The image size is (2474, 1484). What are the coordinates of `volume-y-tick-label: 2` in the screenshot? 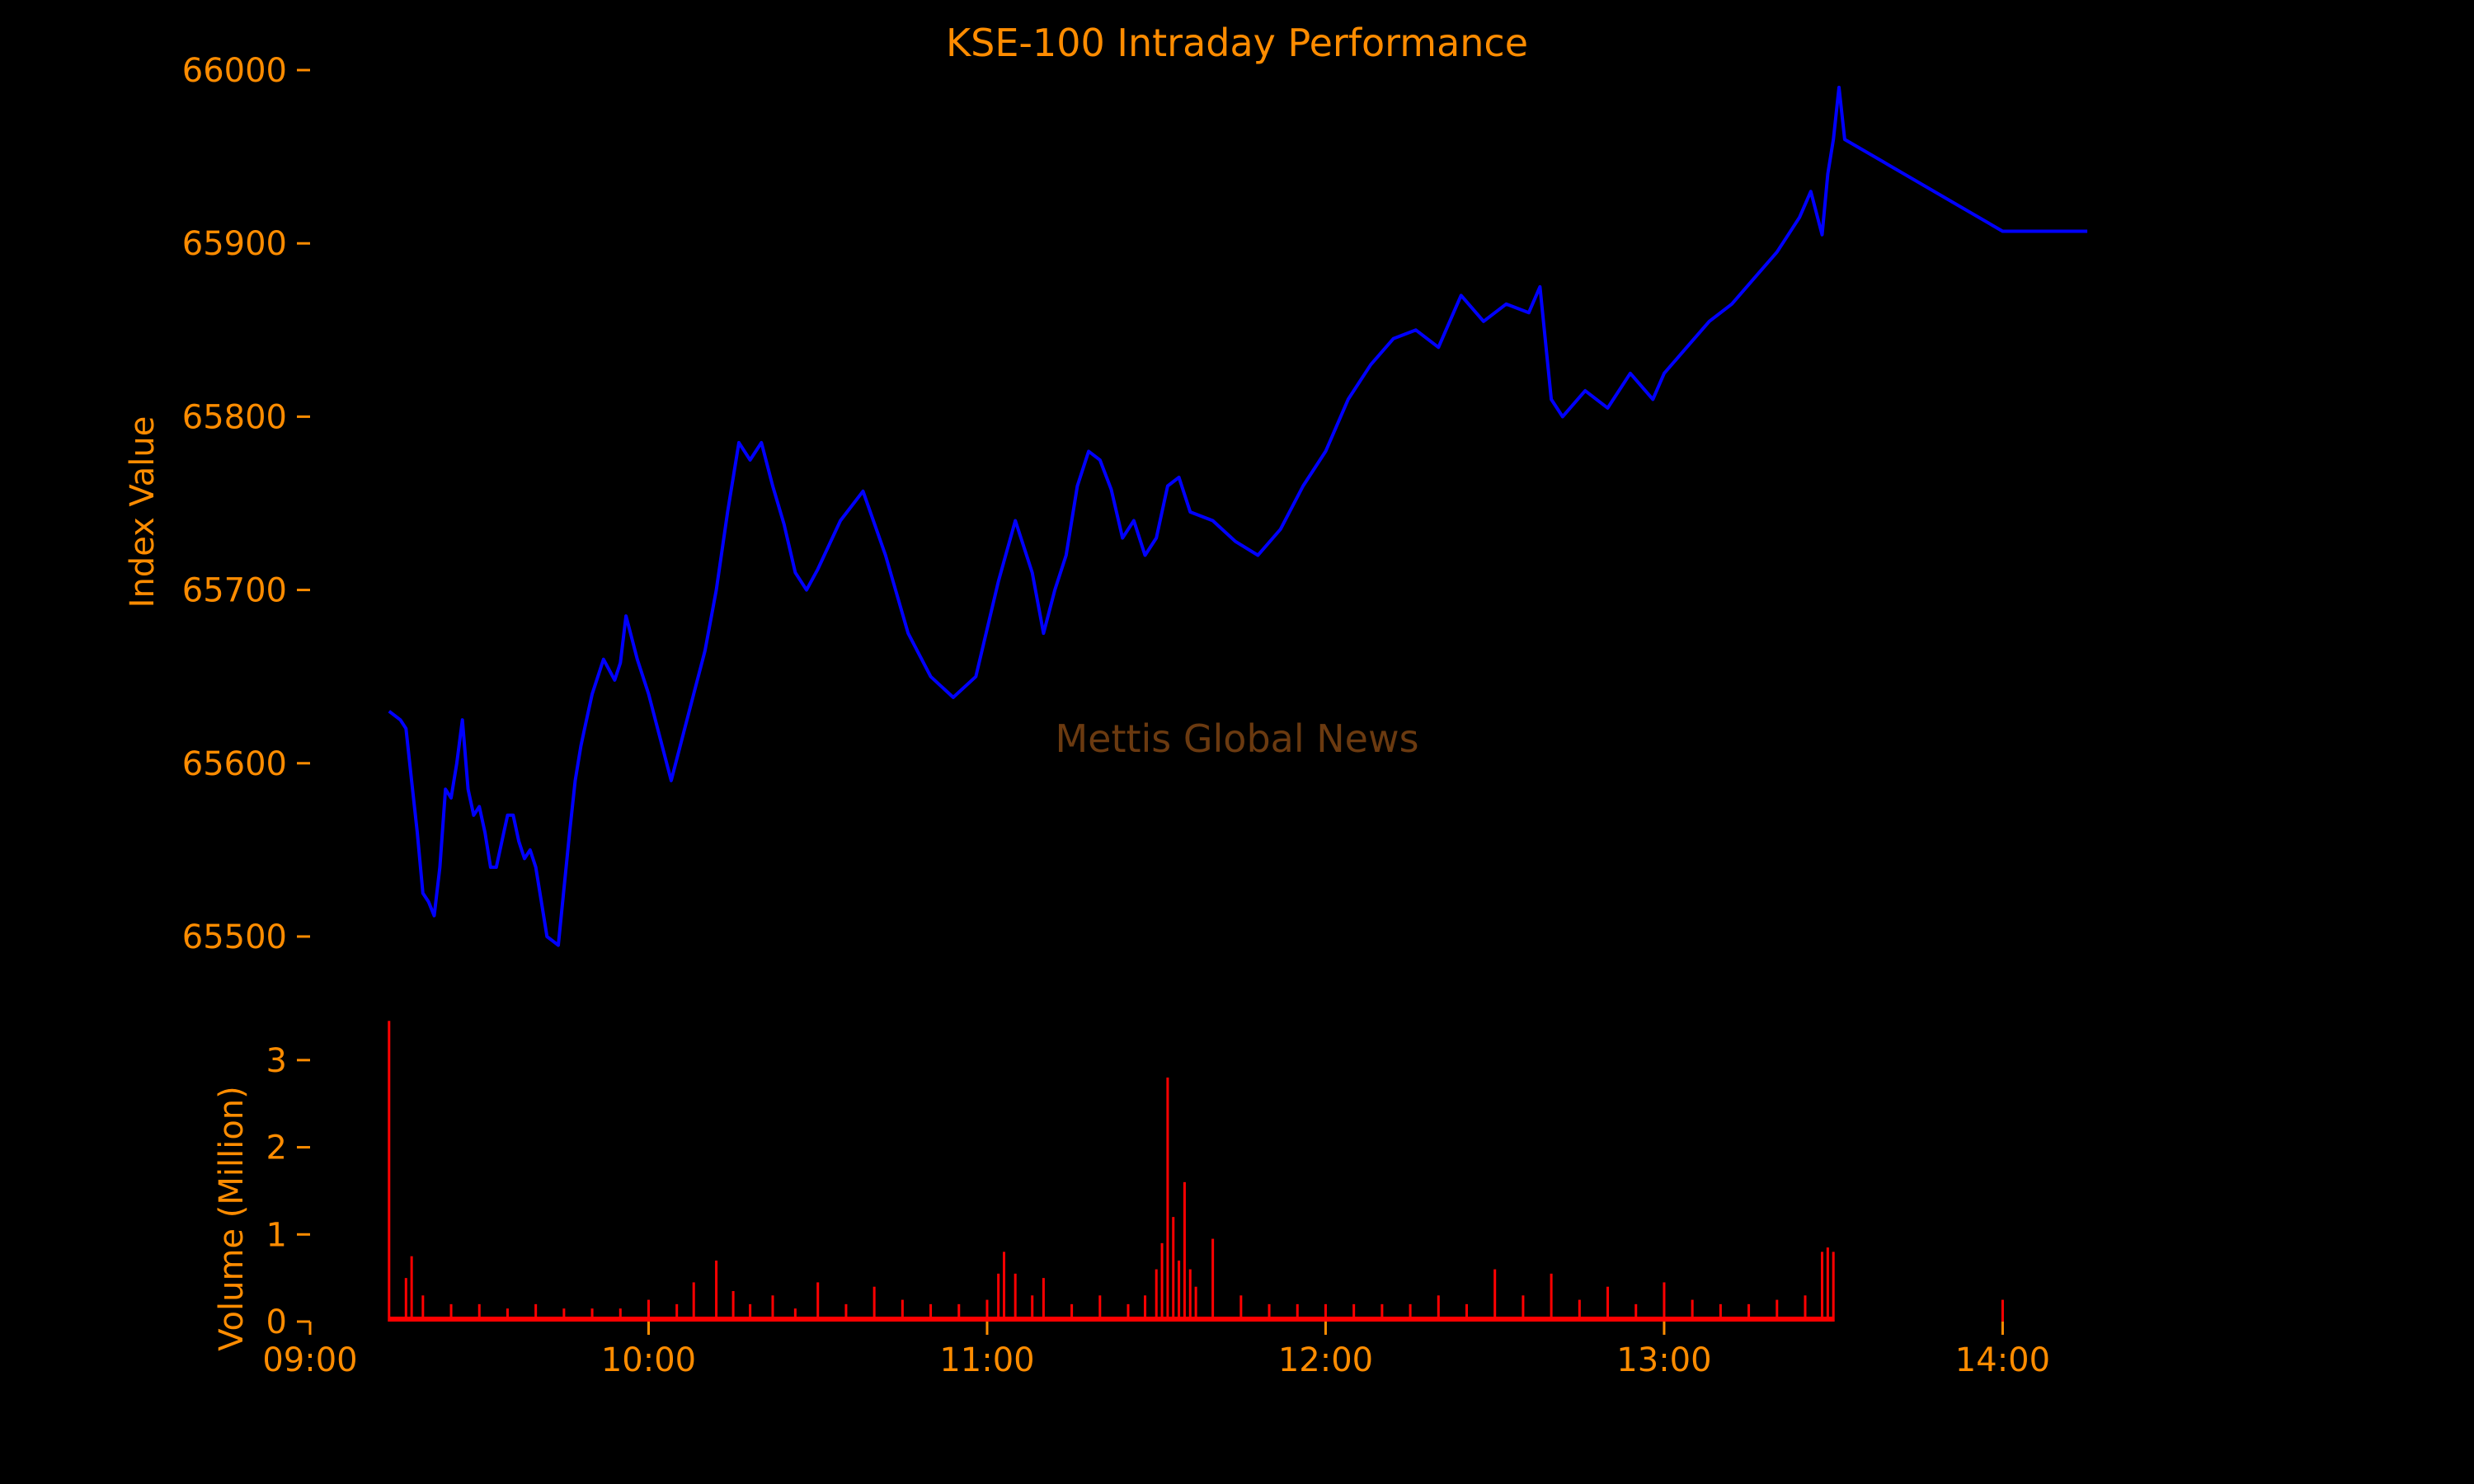 It's located at (276, 1148).